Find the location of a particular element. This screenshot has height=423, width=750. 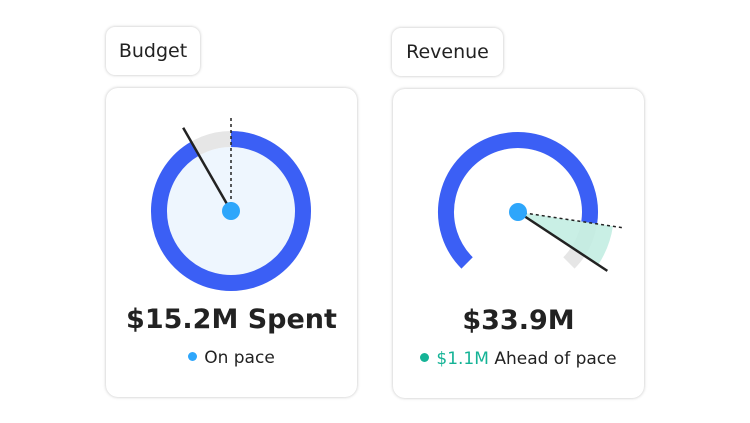

revenue-status-amount: $1.1M is located at coordinates (462, 359).